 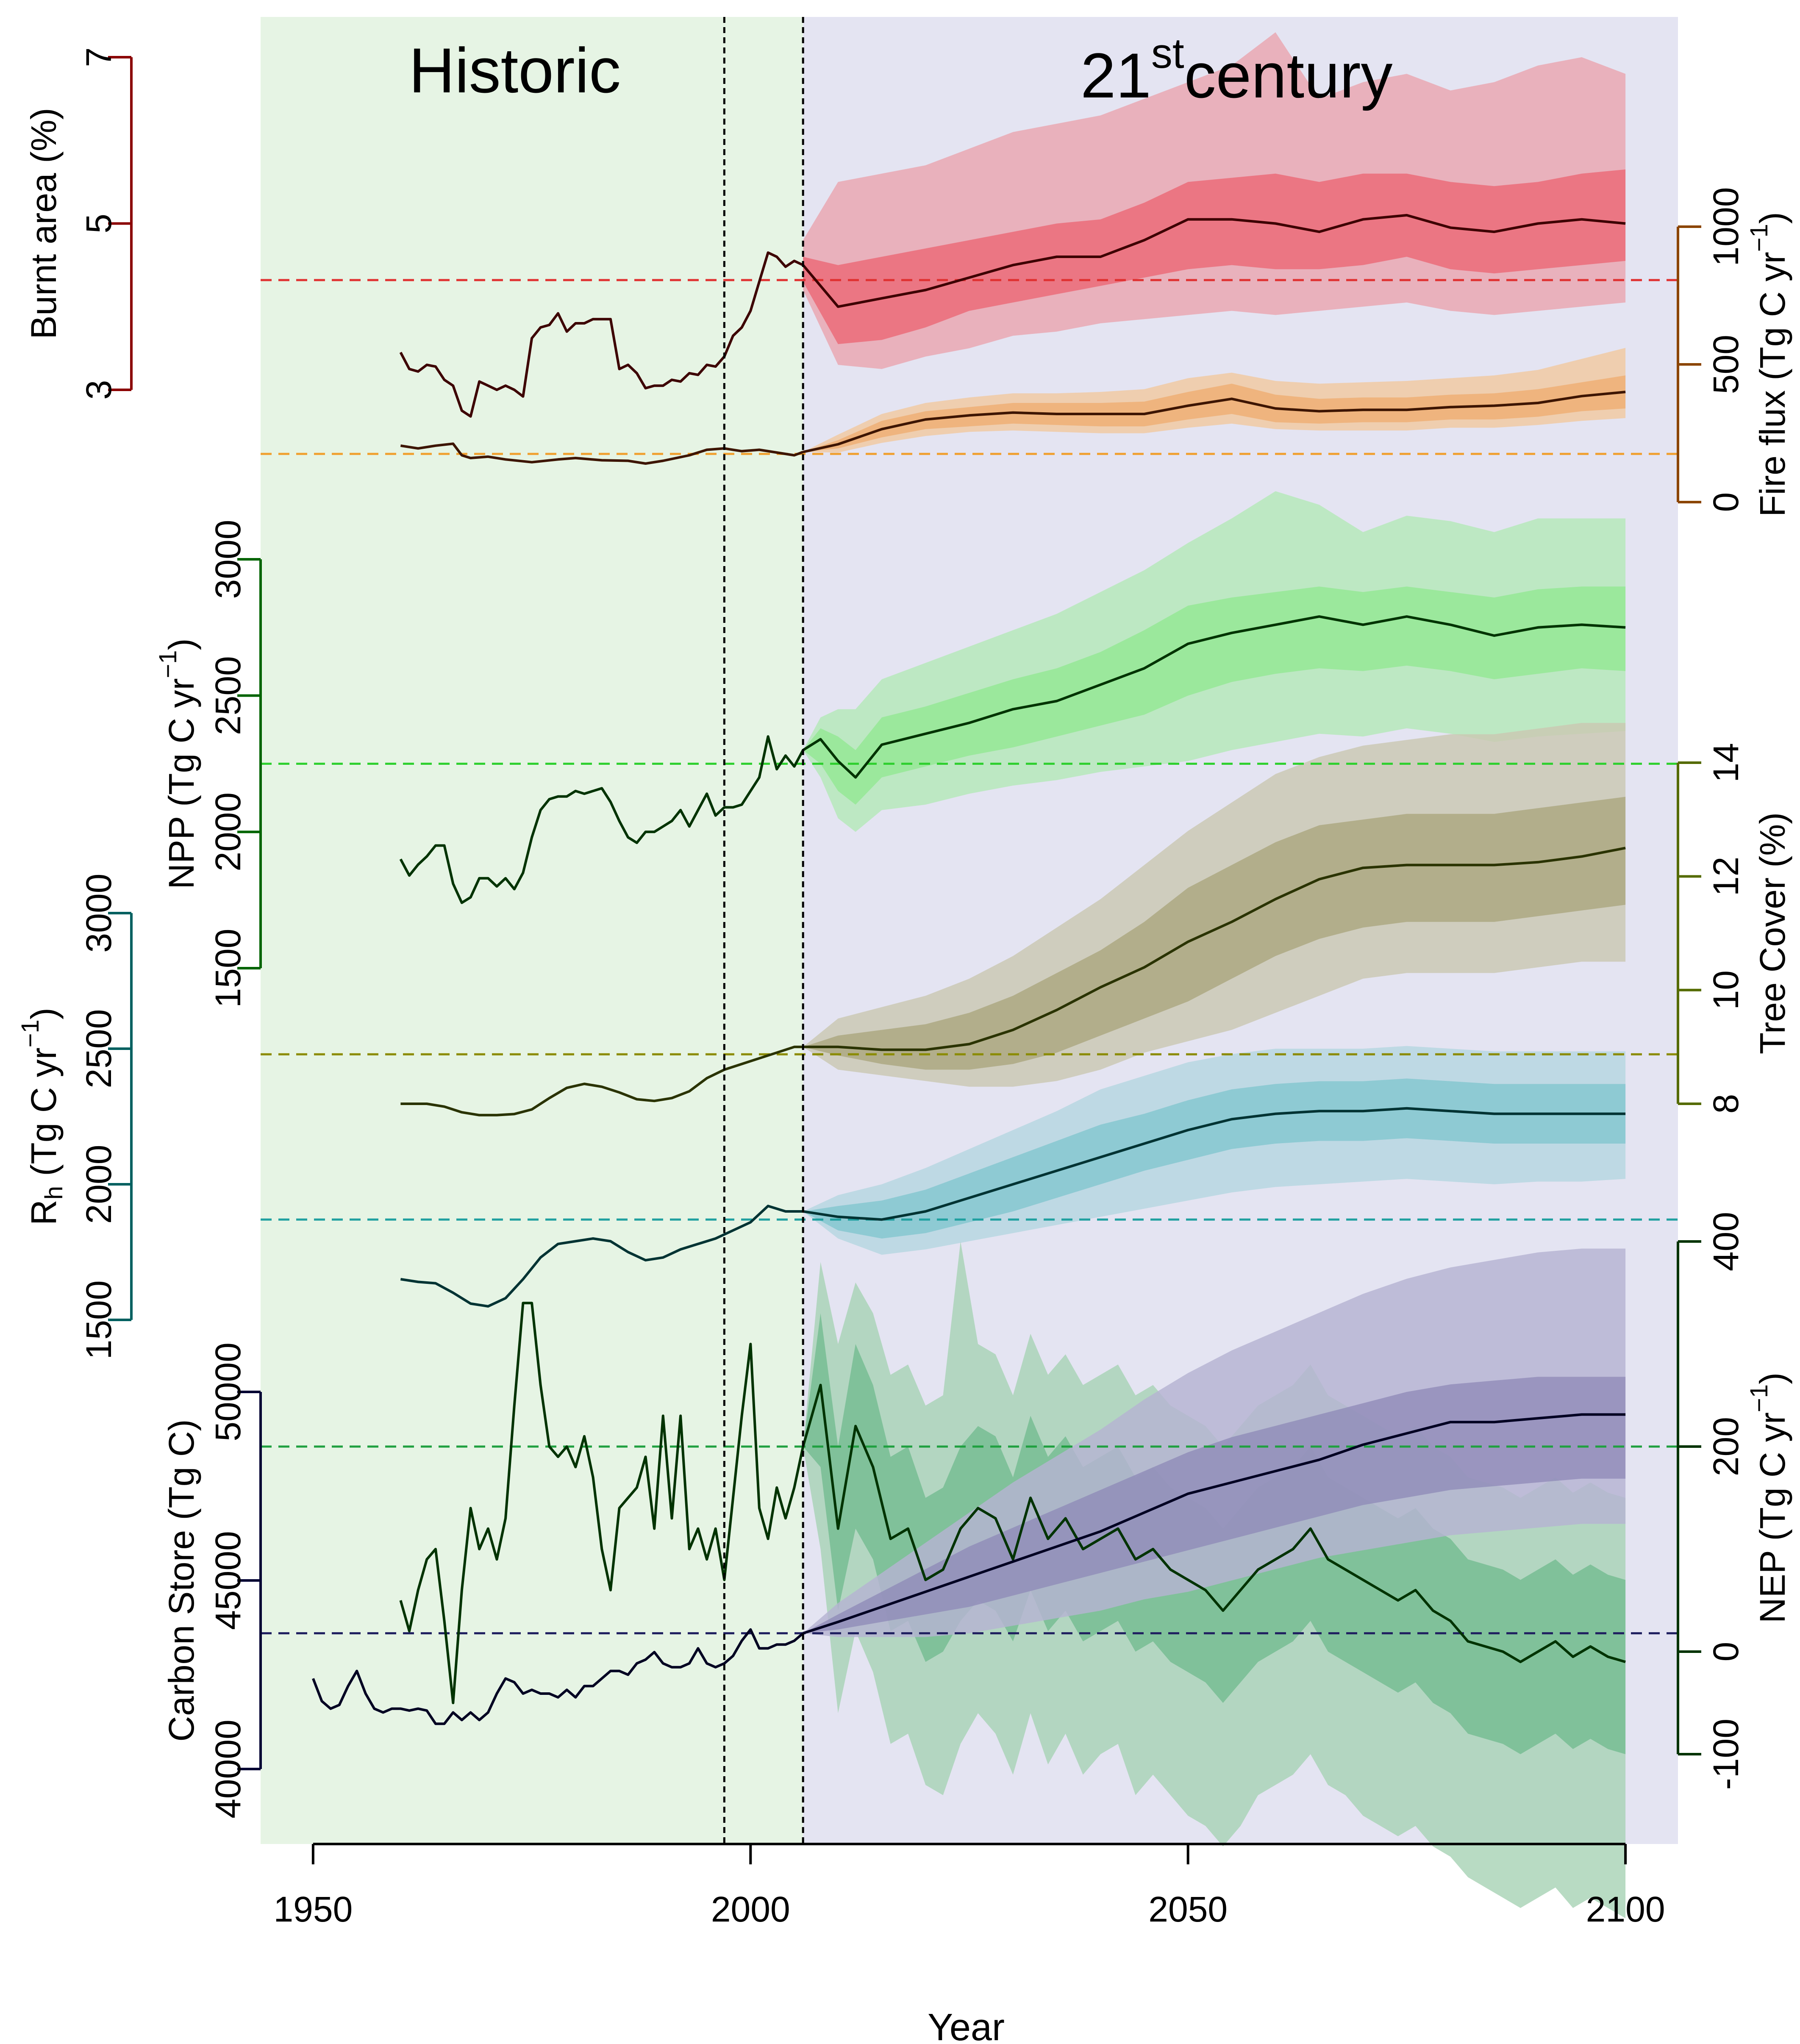 I want to click on rh-tick-label-2: 2500, so click(x=99, y=1049).